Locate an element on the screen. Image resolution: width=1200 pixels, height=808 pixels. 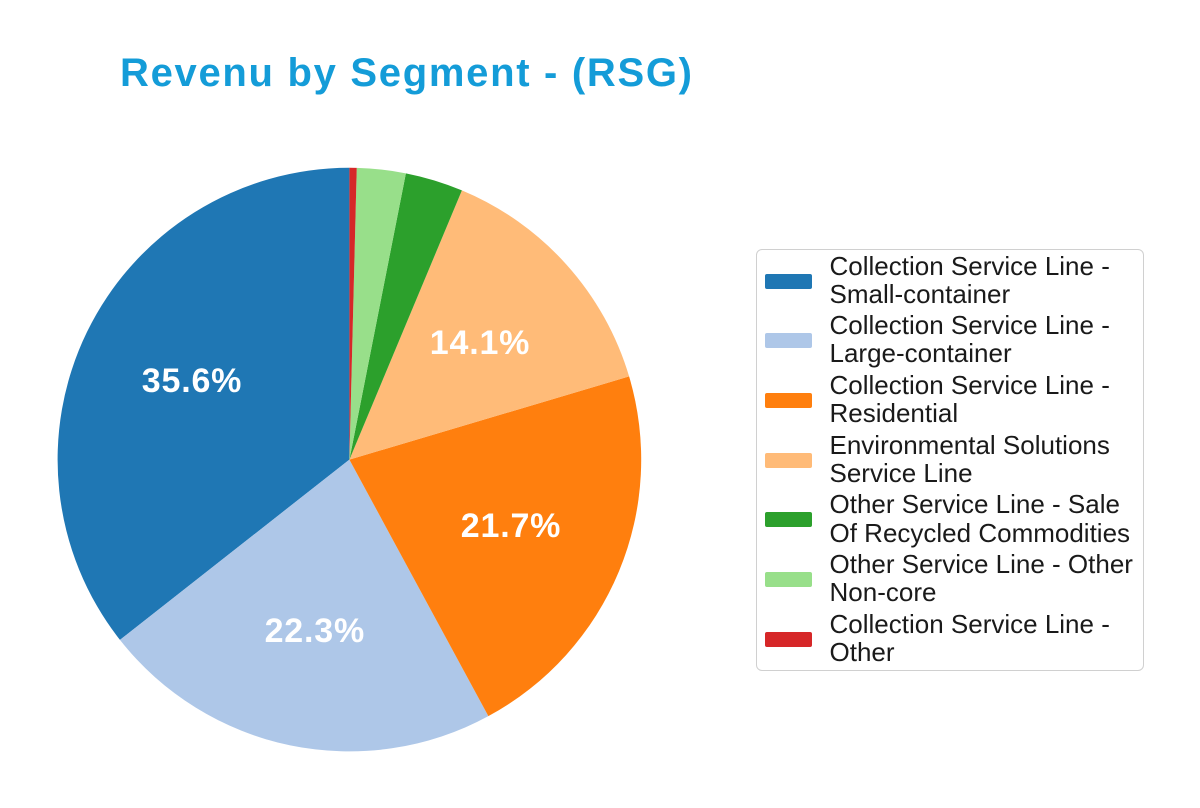
svg-text: 21.7% is located at coordinates (511, 526).